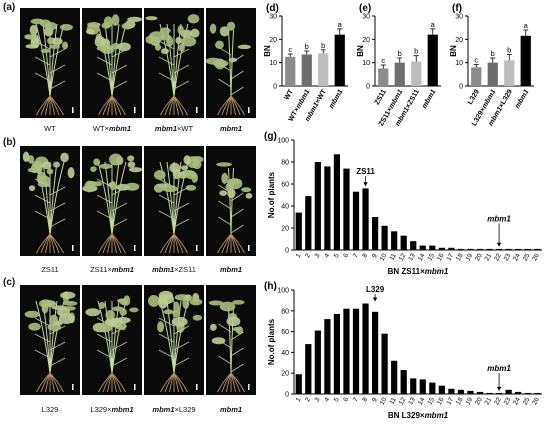 This screenshot has width=550, height=427. Describe the element at coordinates (412, 257) in the screenshot. I see `x-tick-label: 13` at that location.